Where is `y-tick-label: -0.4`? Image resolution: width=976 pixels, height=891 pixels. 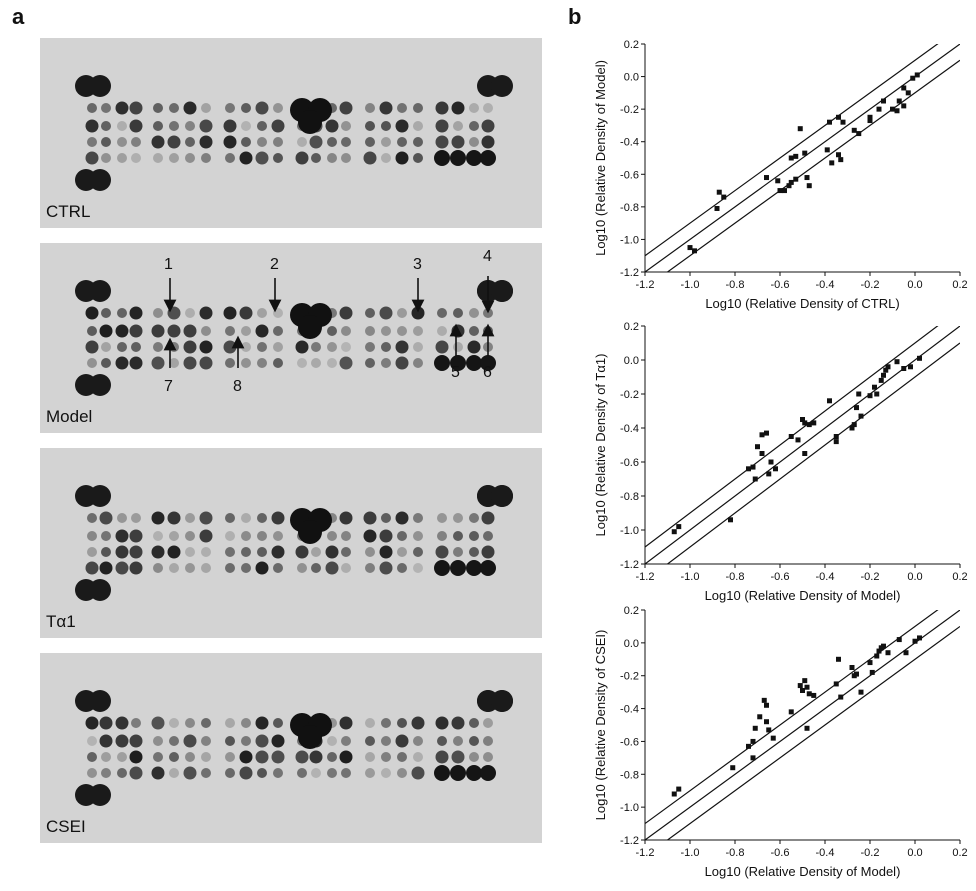 y-tick-label: -0.4 is located at coordinates (629, 429).